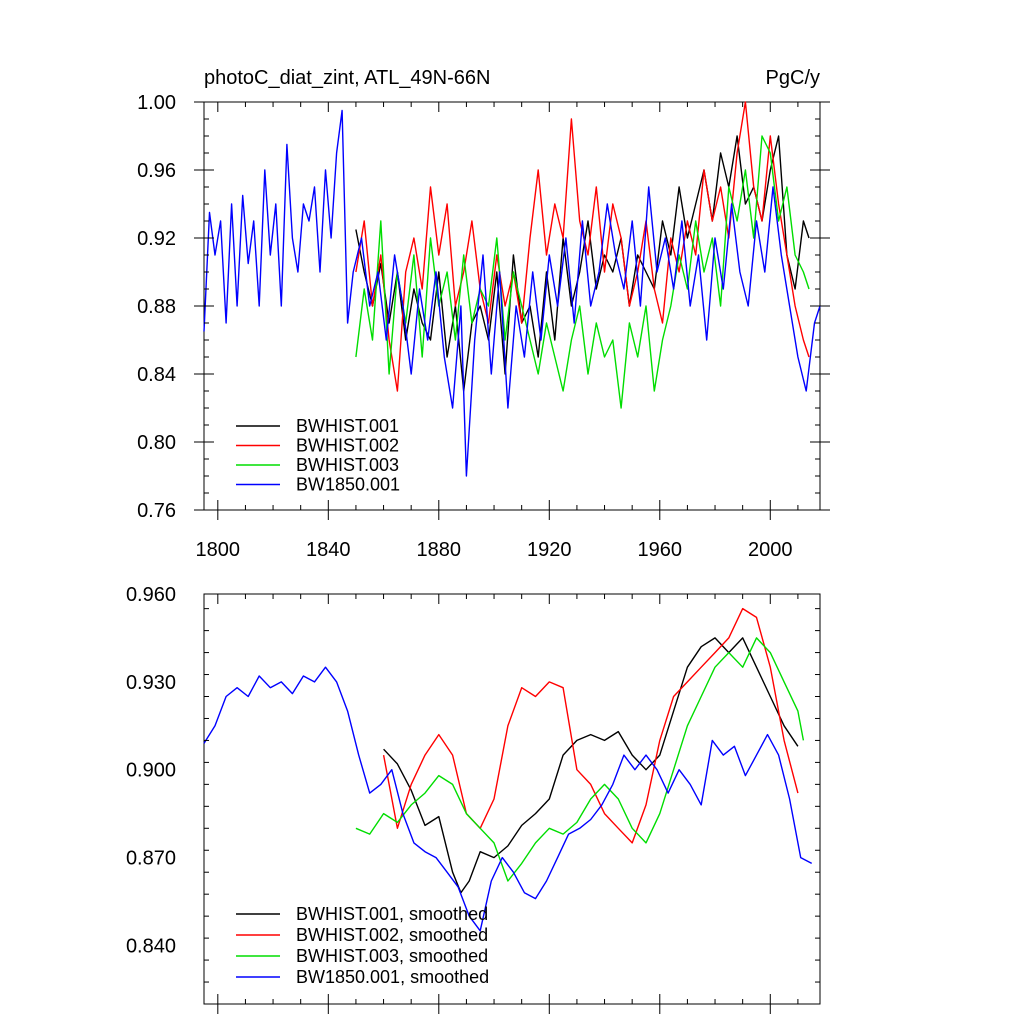 Image resolution: width=1024 pixels, height=1024 pixels. Describe the element at coordinates (660, 550) in the screenshot. I see `x-tick-label: 1960` at that location.